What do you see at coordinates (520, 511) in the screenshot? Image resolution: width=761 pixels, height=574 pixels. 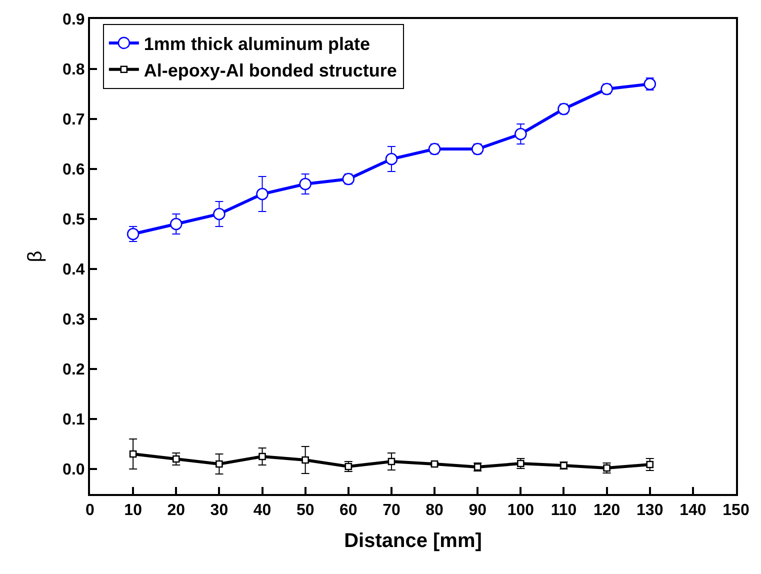 I see `x-tick-label: 100` at bounding box center [520, 511].